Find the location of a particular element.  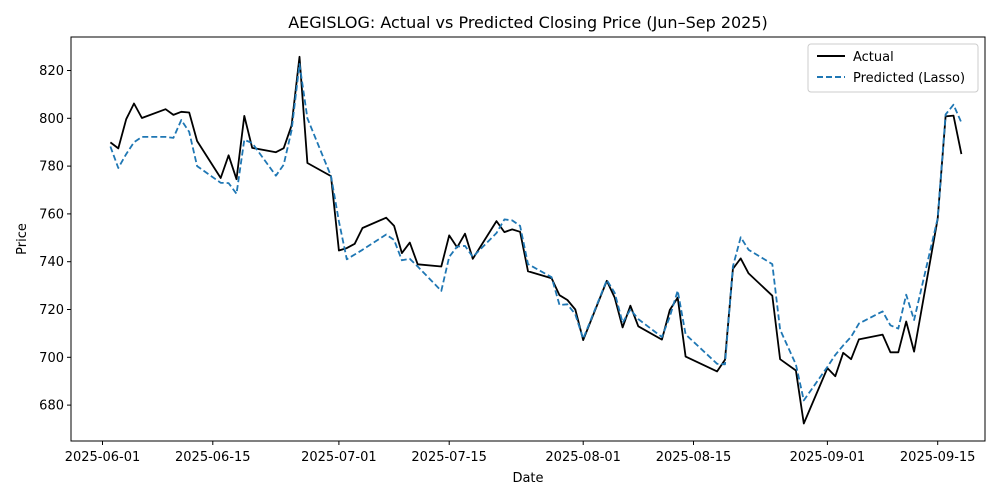

legend-box is located at coordinates (893, 68).